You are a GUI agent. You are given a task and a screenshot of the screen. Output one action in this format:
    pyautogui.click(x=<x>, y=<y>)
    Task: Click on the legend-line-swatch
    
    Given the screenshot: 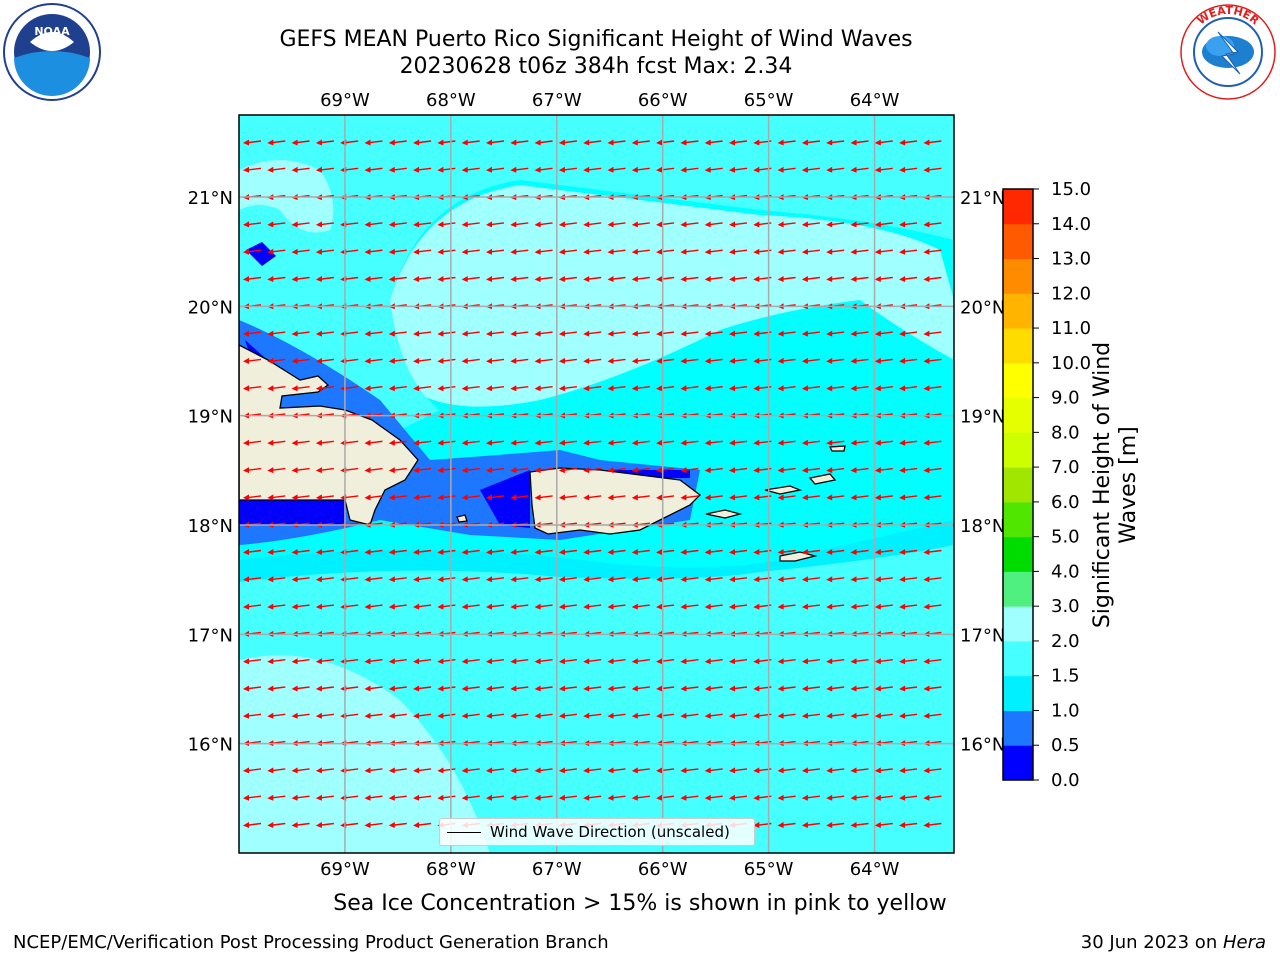 What is the action you would take?
    pyautogui.click(x=464, y=832)
    